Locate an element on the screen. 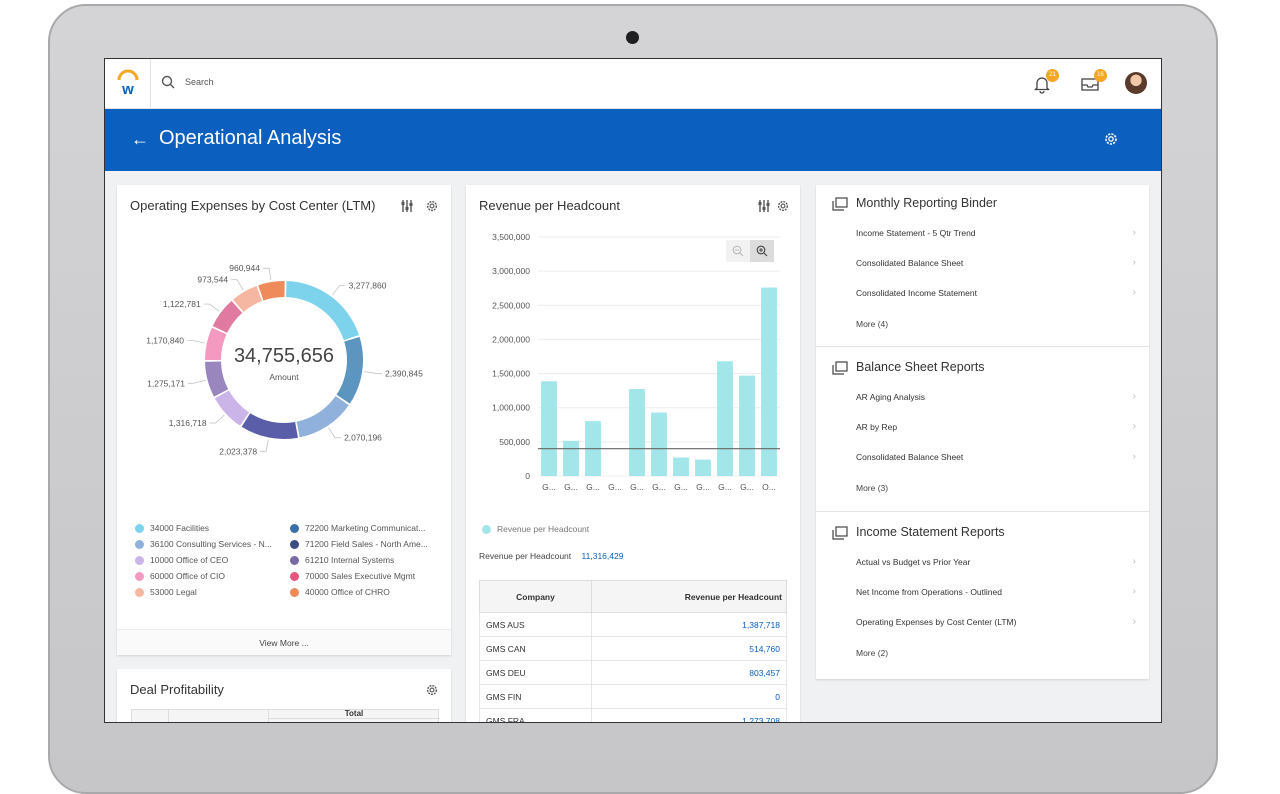 The height and width of the screenshot is (794, 1280). more-link: More (4) is located at coordinates (872, 324).